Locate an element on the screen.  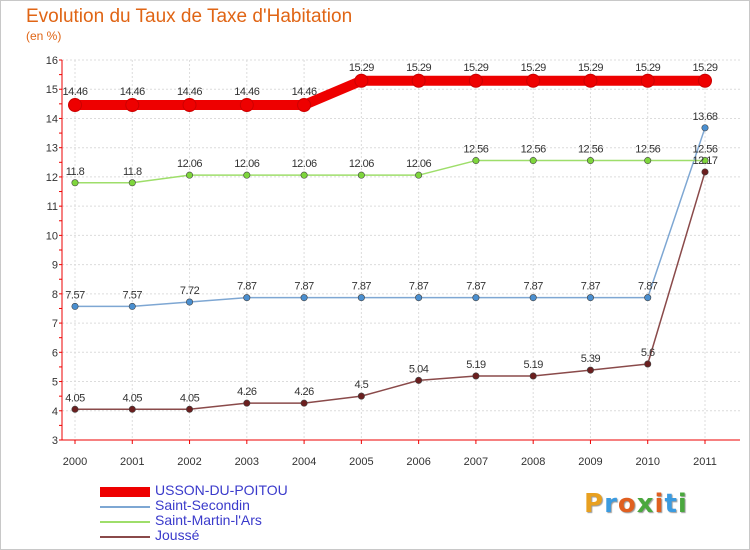
proxiti-logo-letter: r is located at coordinates (611, 504).